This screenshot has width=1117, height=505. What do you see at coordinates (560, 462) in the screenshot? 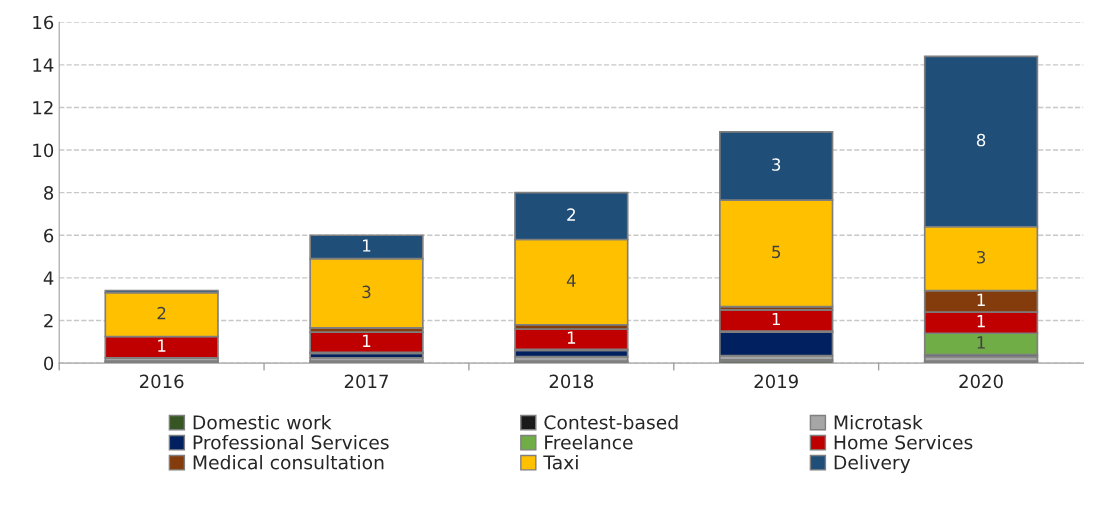
I see `legend-label: Taxi` at bounding box center [560, 462].